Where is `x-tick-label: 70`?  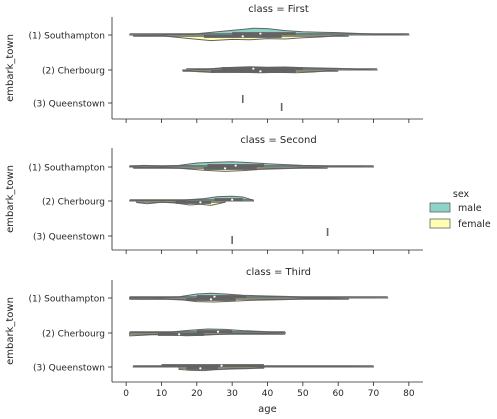 x-tick-label: 70 is located at coordinates (374, 394).